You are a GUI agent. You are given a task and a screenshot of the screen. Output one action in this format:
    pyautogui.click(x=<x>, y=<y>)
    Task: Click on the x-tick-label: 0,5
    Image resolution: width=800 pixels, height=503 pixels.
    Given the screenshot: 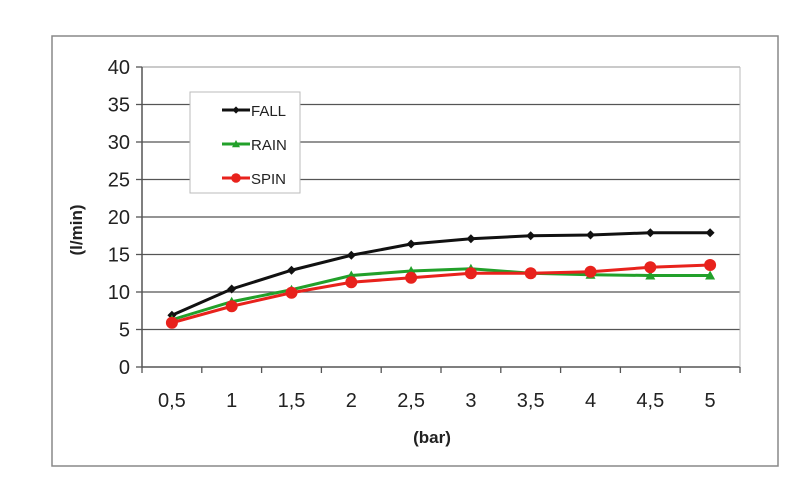 What is the action you would take?
    pyautogui.click(x=172, y=401)
    